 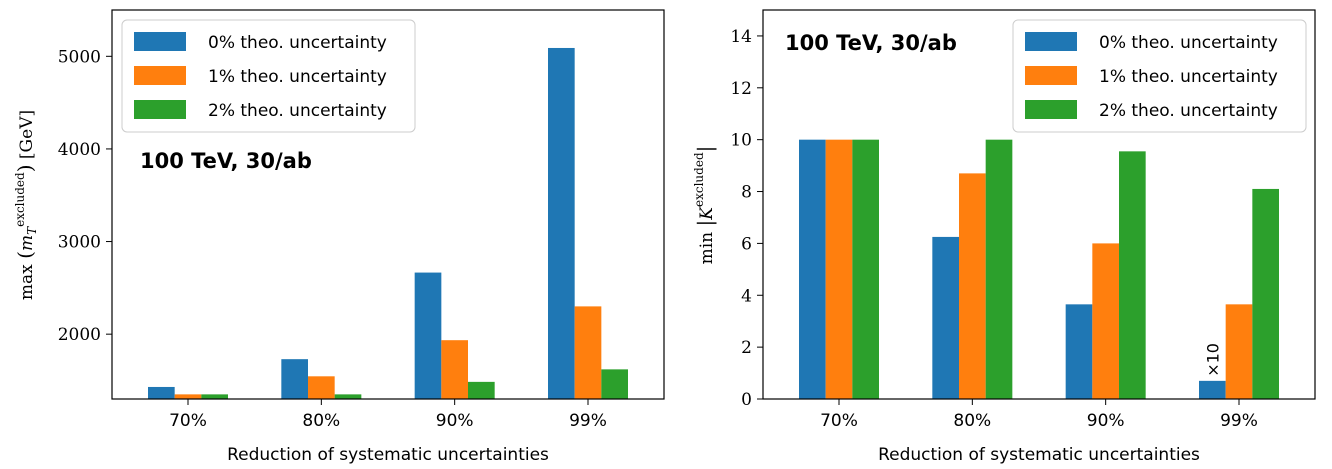 I want to click on left-ytick-label: 5000, so click(x=79, y=57).